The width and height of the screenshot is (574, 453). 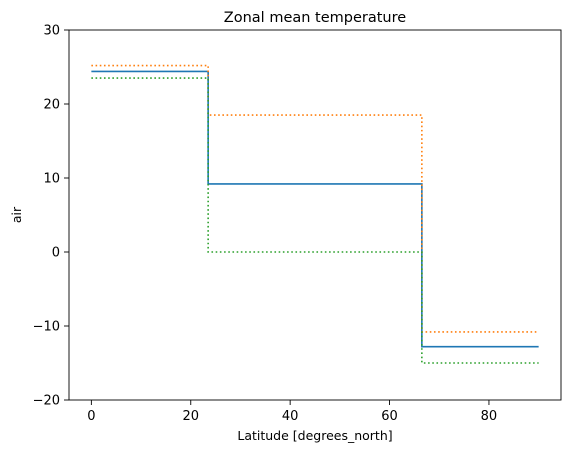 What do you see at coordinates (51, 179) in the screenshot?
I see `y-tick-label: 10` at bounding box center [51, 179].